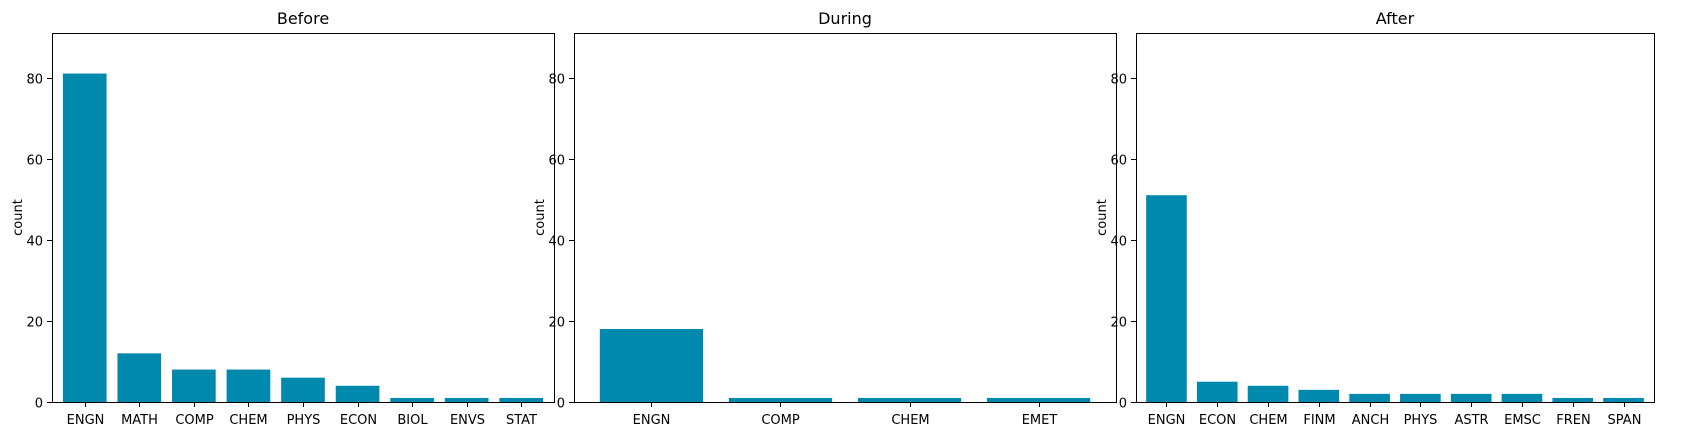 This screenshot has height=435, width=1686. What do you see at coordinates (1625, 420) in the screenshot?
I see `x-tick-label: SPAN` at bounding box center [1625, 420].